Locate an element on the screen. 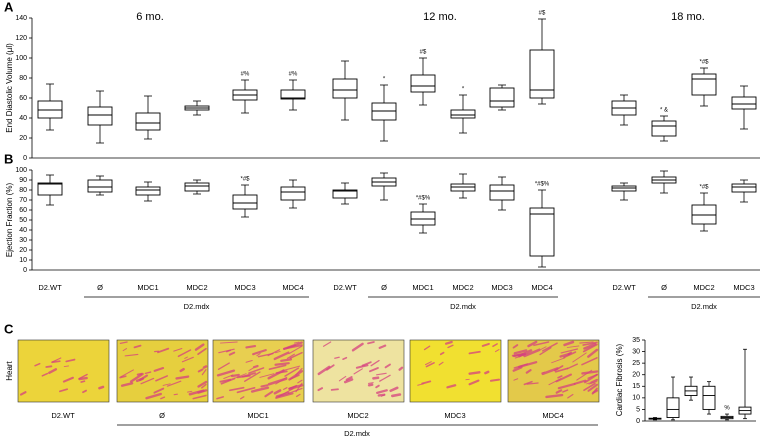  y-axis-label: Cardiac Fibrosis (%) is located at coordinates (619, 379).